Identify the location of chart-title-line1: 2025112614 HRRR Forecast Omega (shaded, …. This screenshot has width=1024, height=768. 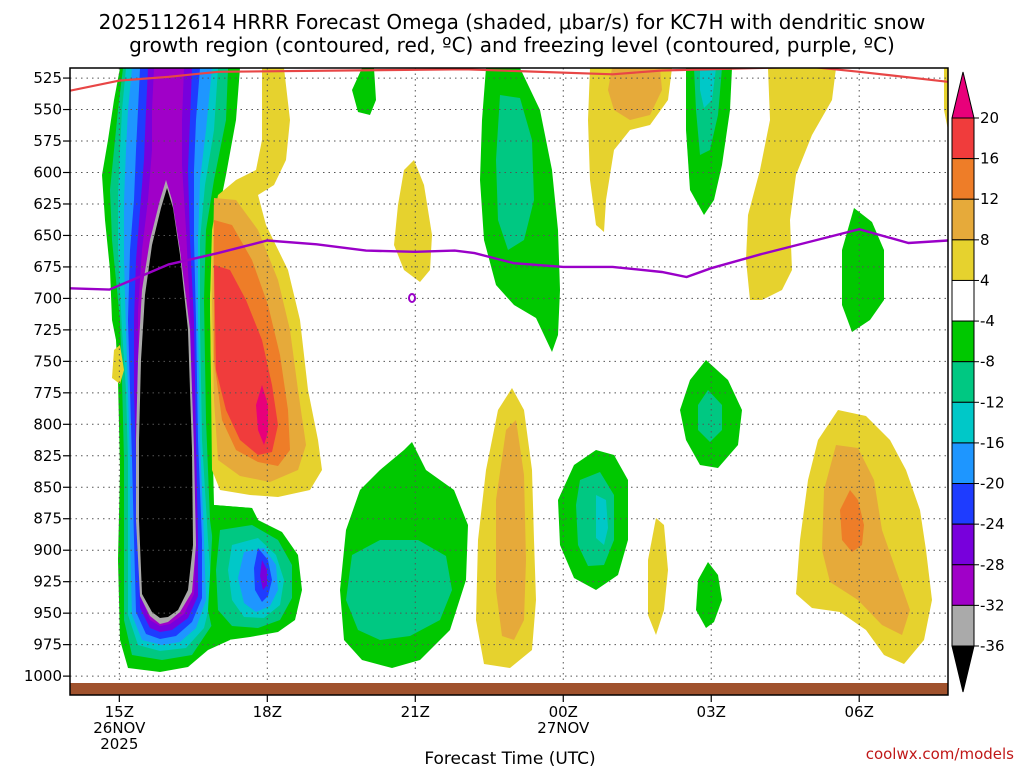
(512, 22).